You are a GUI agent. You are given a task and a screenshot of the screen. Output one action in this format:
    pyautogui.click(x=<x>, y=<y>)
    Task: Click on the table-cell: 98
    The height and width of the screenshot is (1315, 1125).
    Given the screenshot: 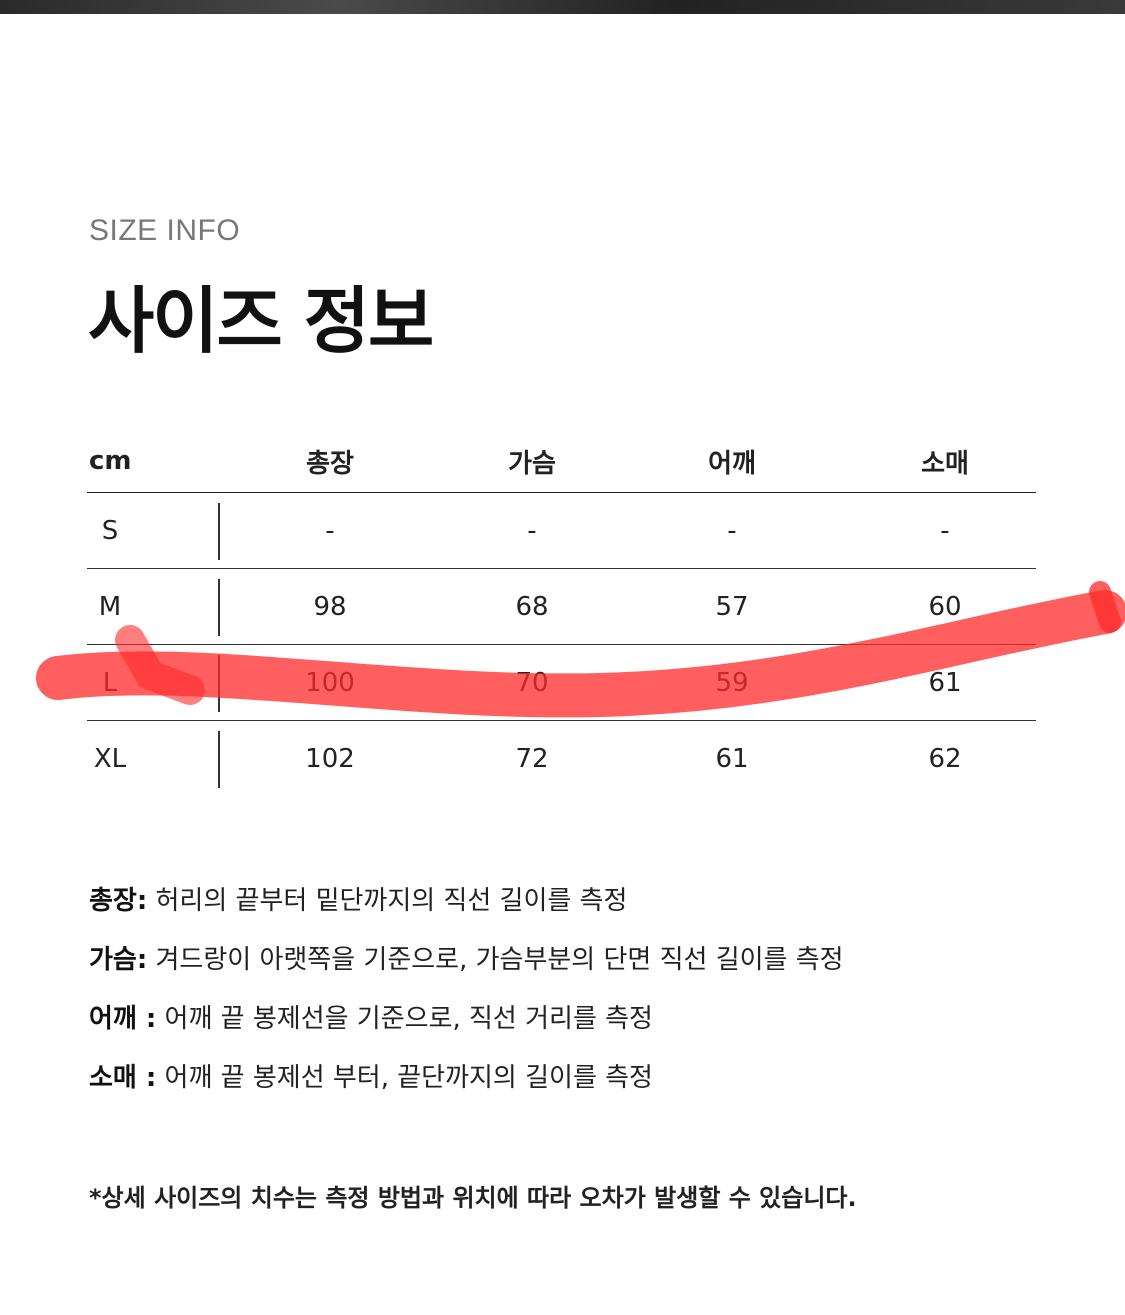 What is the action you would take?
    pyautogui.click(x=330, y=606)
    